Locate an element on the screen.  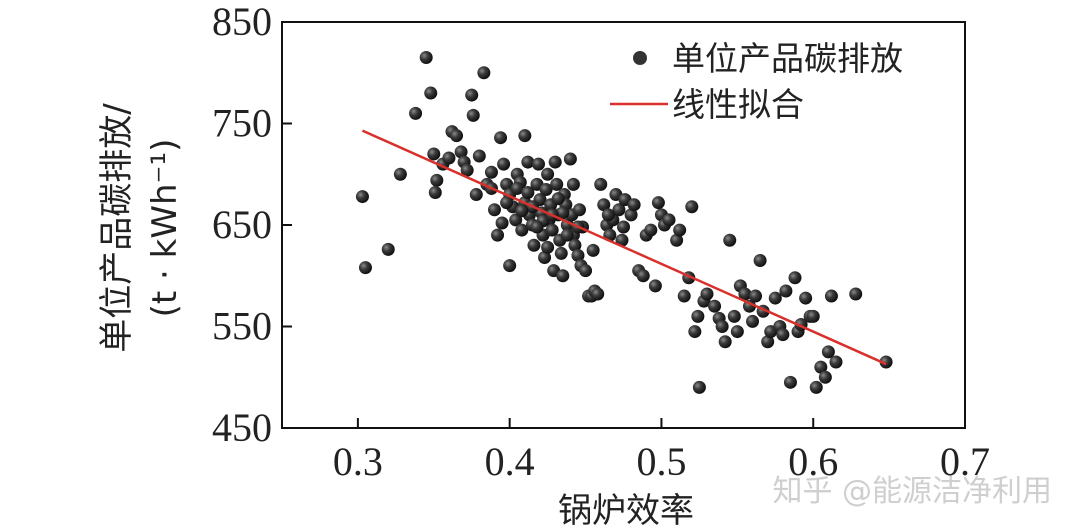
x-axis-ticks: 0.3 0.4 0.5 0.6 0.7 is located at coordinates (661, 451).